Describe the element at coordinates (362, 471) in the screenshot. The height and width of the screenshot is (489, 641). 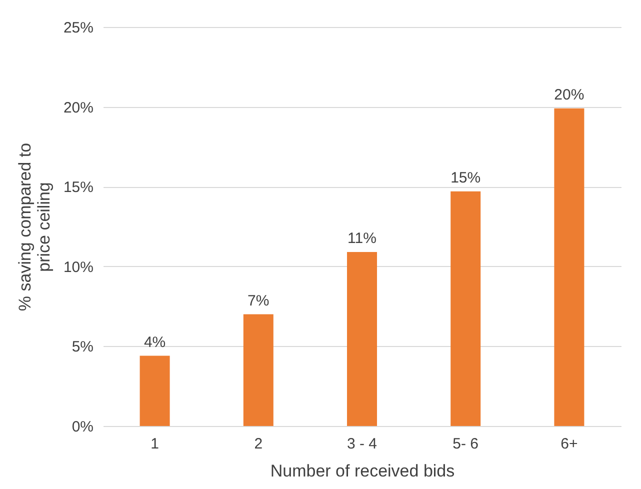
I see `x-axis-title: Number of received bids` at that location.